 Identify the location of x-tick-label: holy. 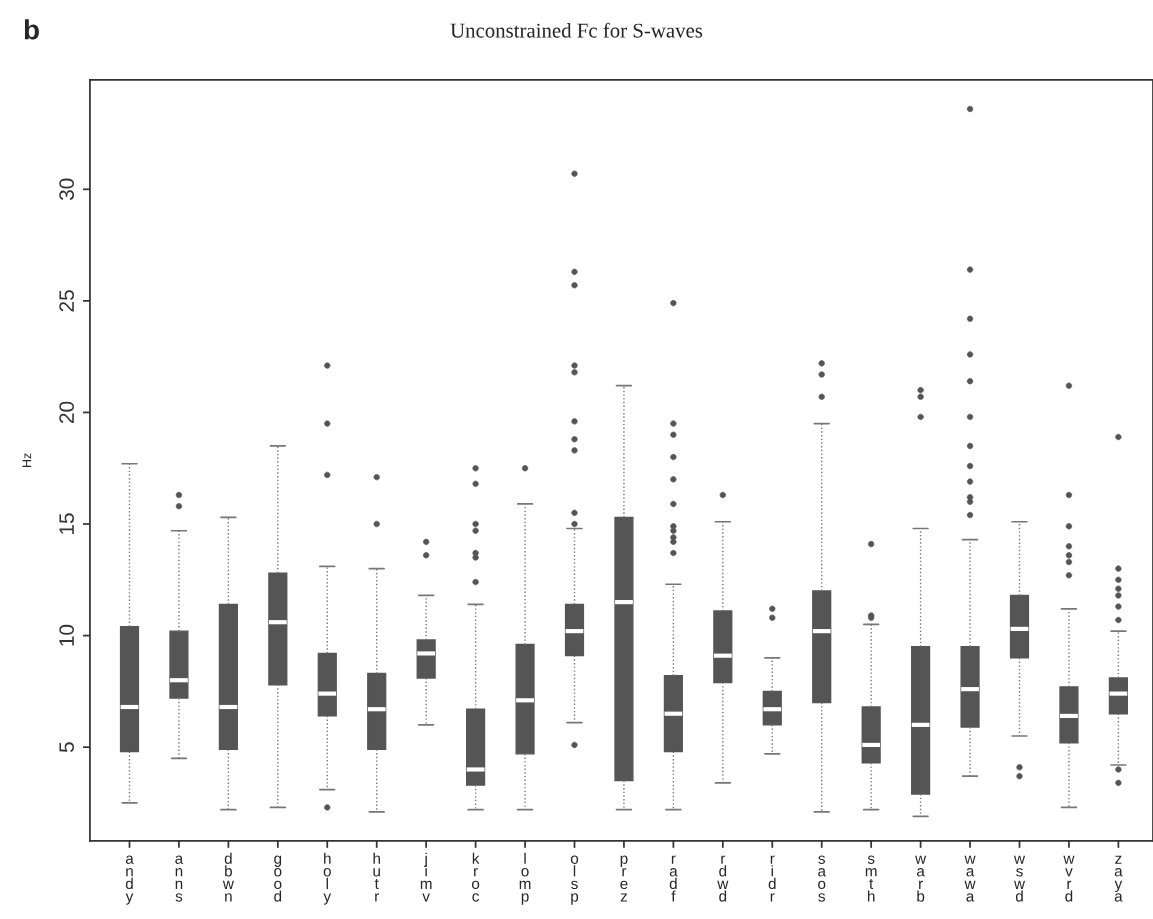
(327, 878).